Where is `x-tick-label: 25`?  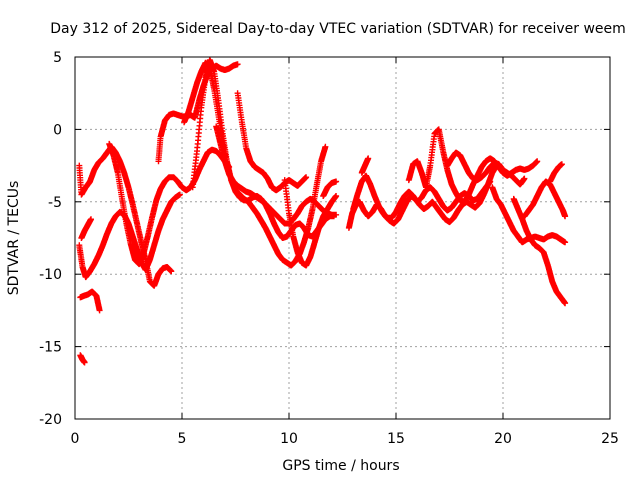 x-tick-label: 25 is located at coordinates (610, 439).